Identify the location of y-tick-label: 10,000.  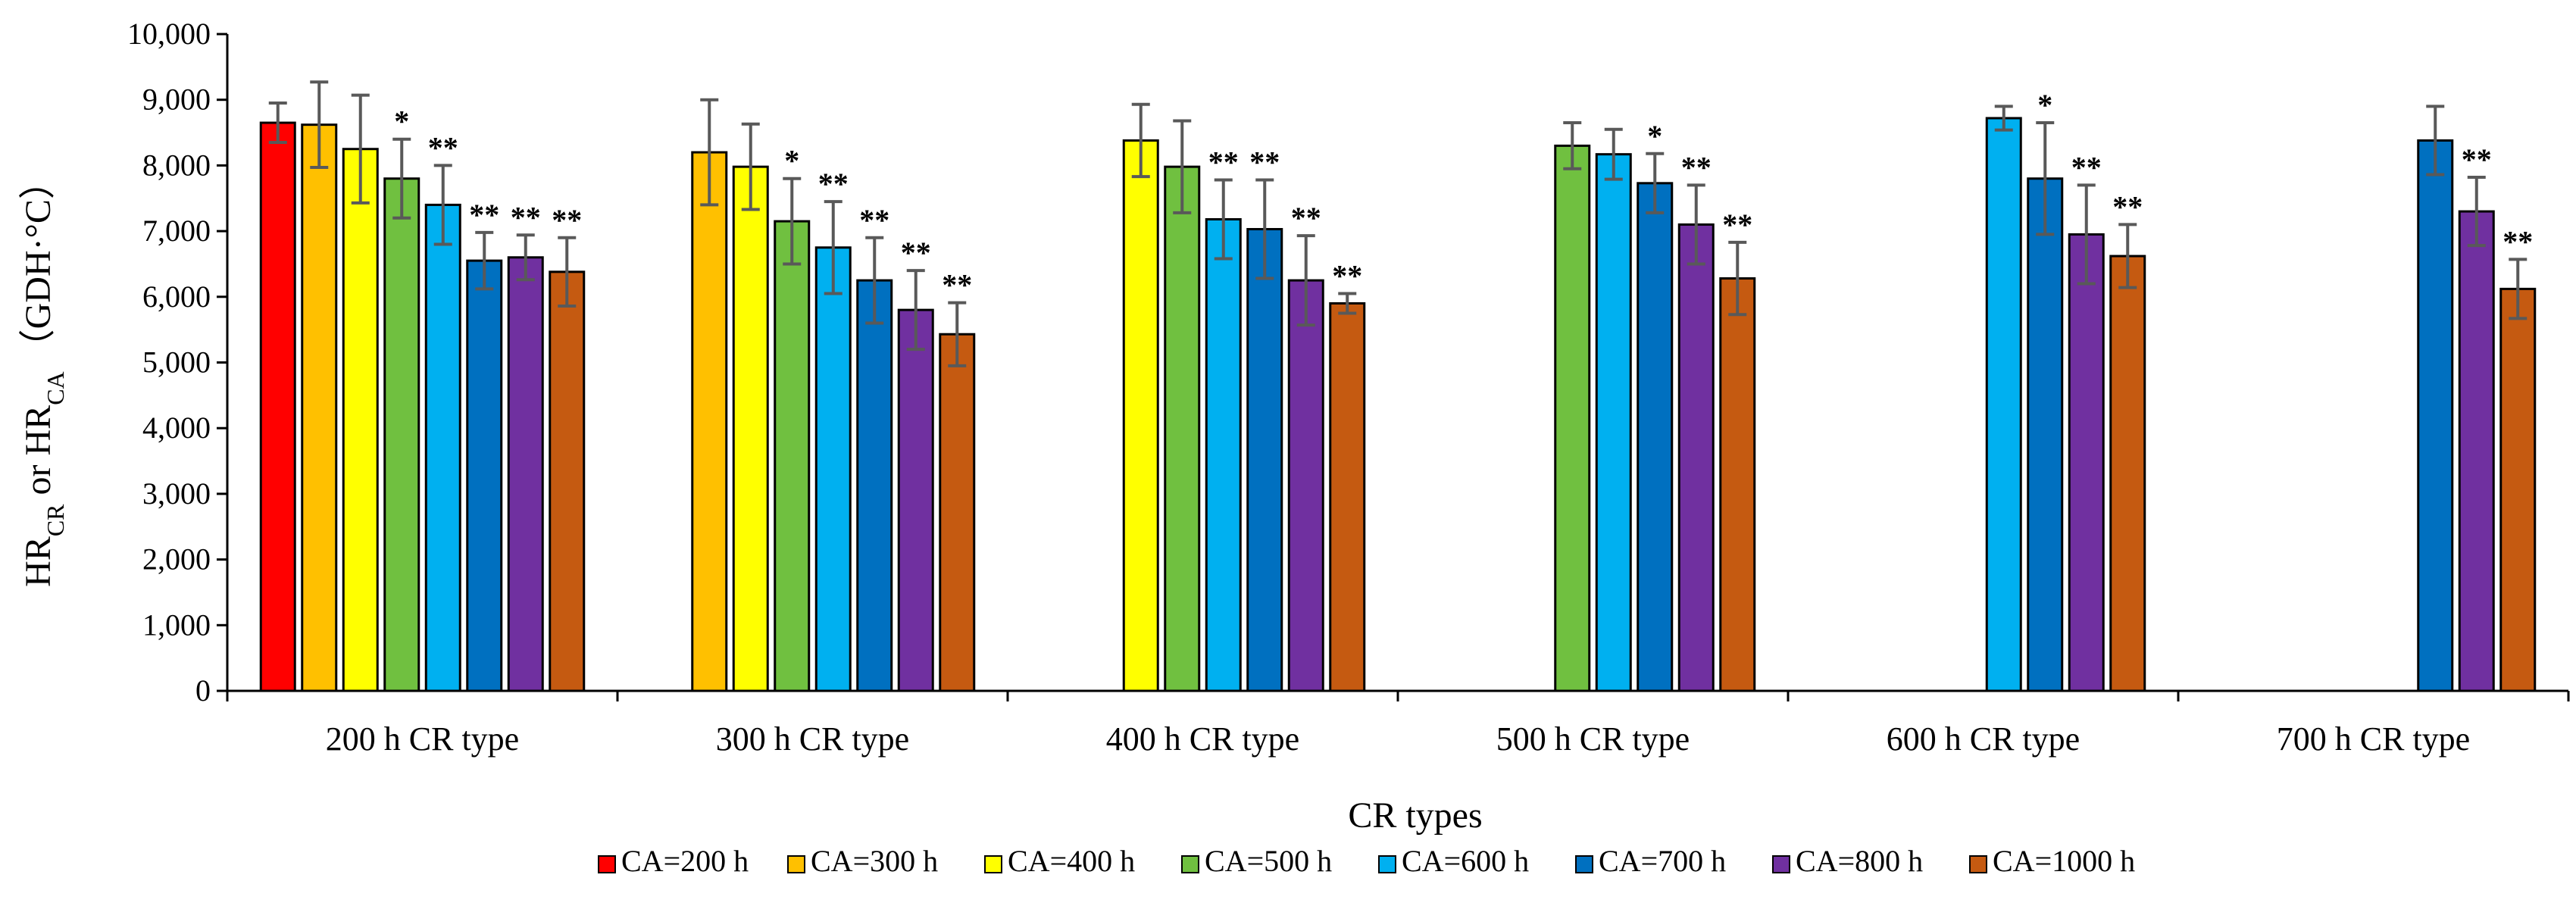
(169, 34).